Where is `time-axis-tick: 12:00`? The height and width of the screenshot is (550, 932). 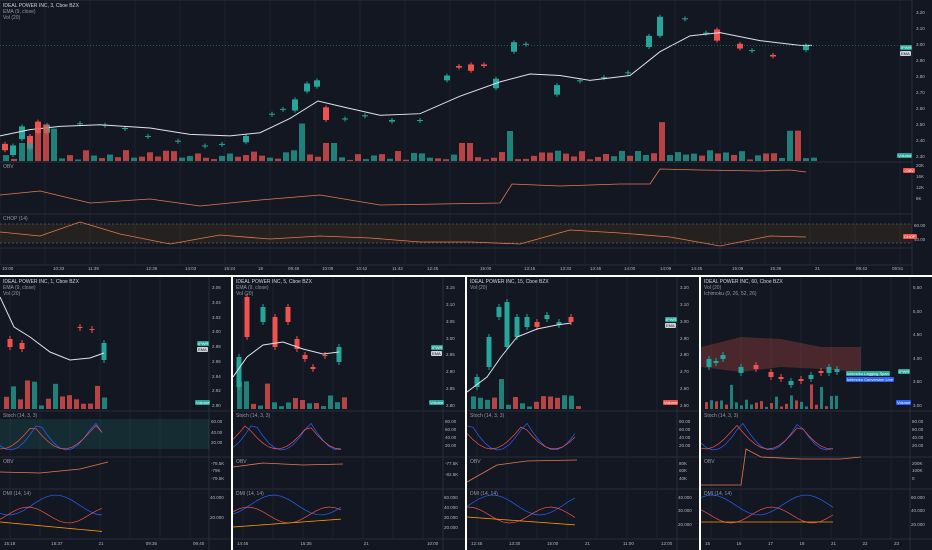 time-axis-tick: 12:00 is located at coordinates (667, 543).